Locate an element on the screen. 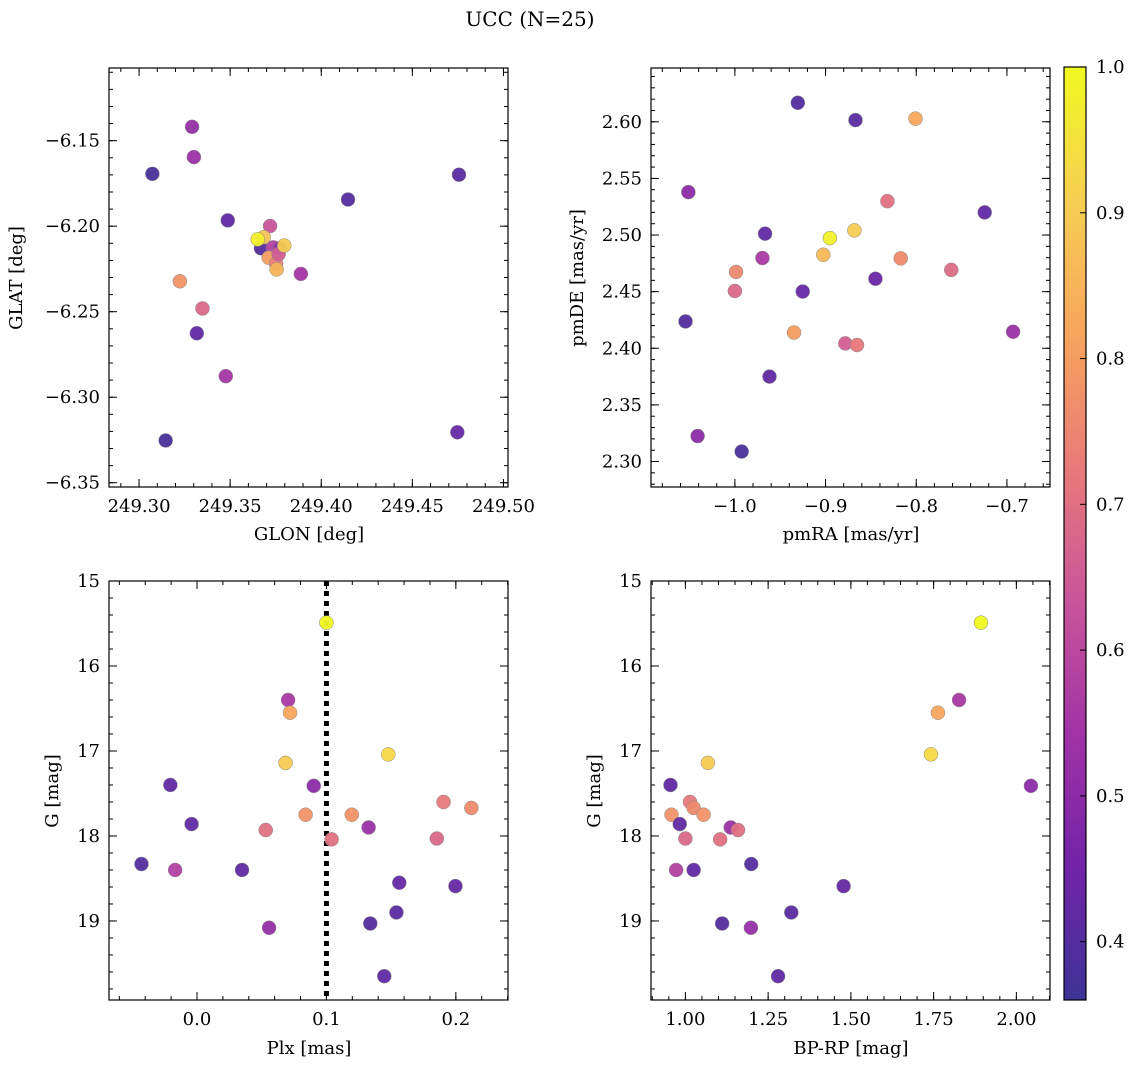  colorbar-tick-label: 0.8 is located at coordinates (1110, 359).